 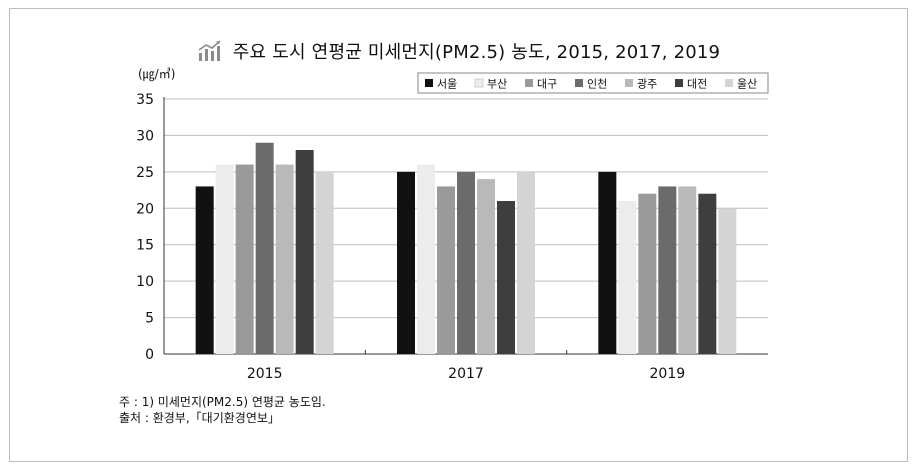 What do you see at coordinates (526, 262) in the screenshot?
I see `bar-2017-울산` at bounding box center [526, 262].